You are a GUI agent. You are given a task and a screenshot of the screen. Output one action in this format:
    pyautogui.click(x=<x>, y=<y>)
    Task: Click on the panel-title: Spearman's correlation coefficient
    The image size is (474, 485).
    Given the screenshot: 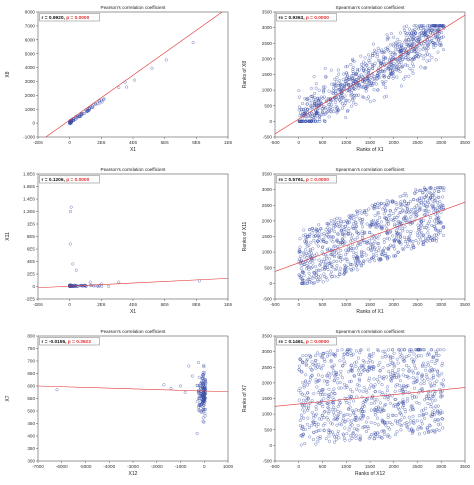 What is the action you would take?
    pyautogui.click(x=371, y=7)
    